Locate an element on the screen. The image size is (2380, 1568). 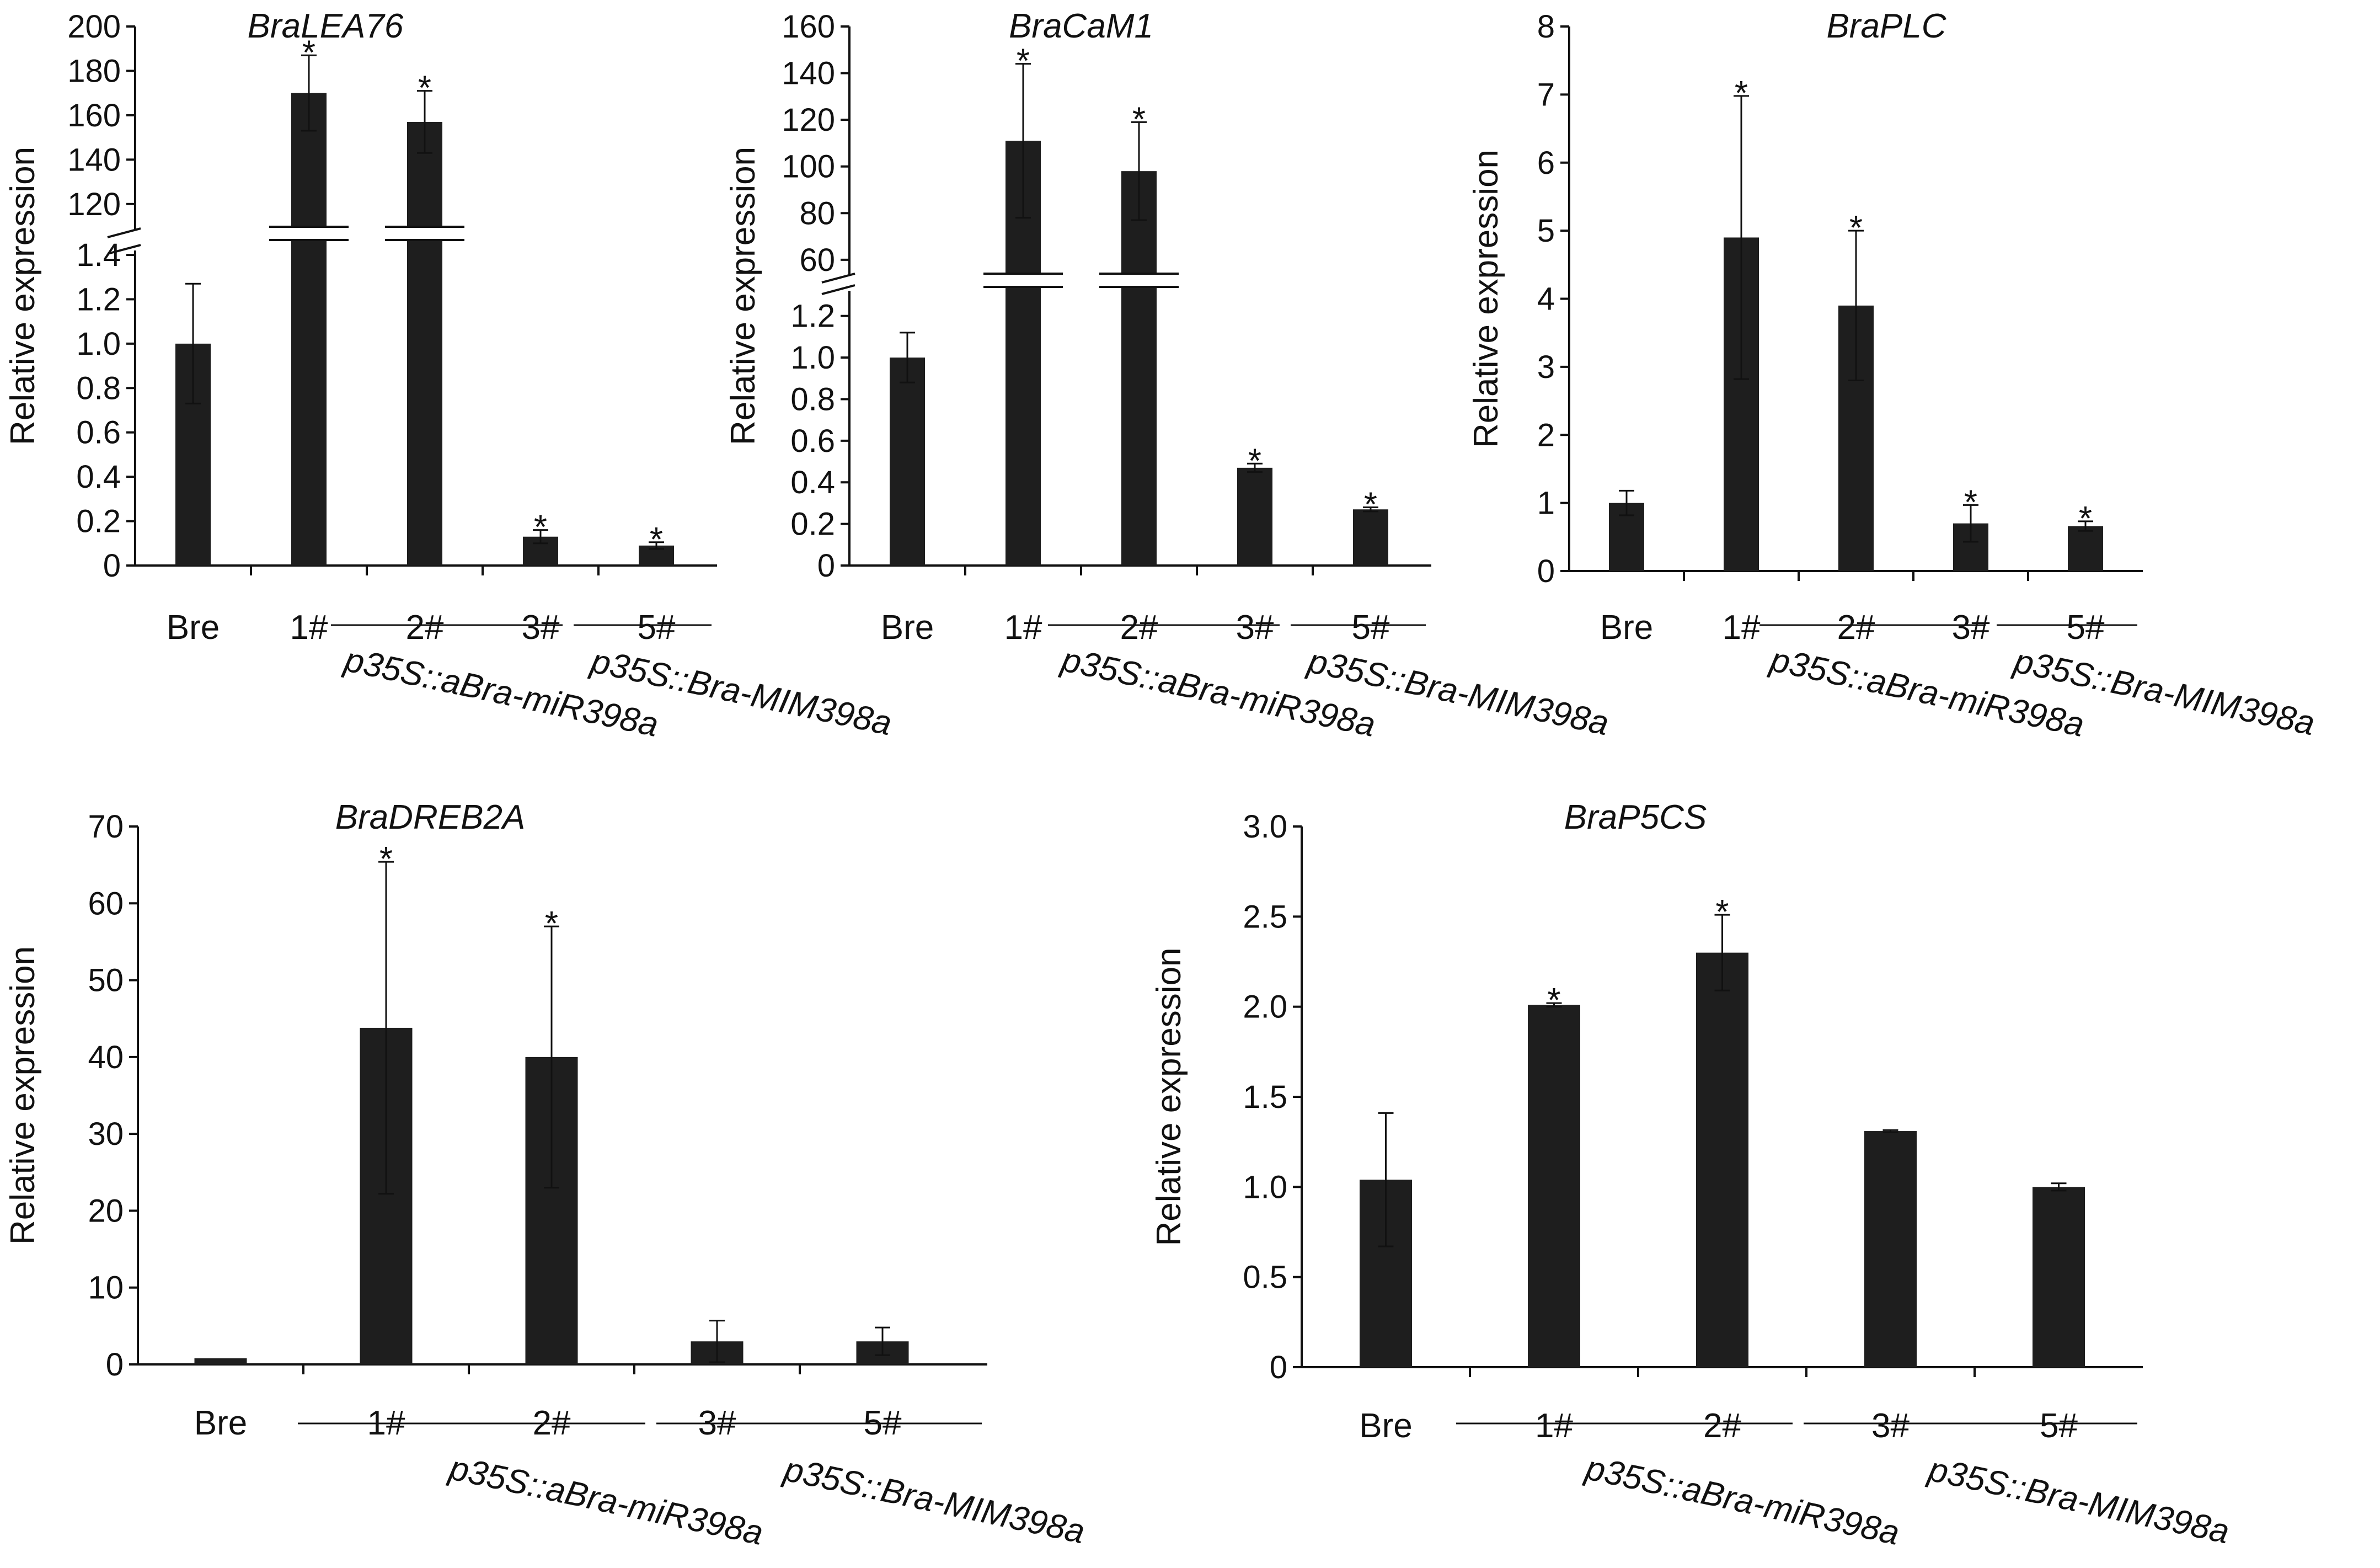
y-tick-label: 0.5 is located at coordinates (1265, 1277).